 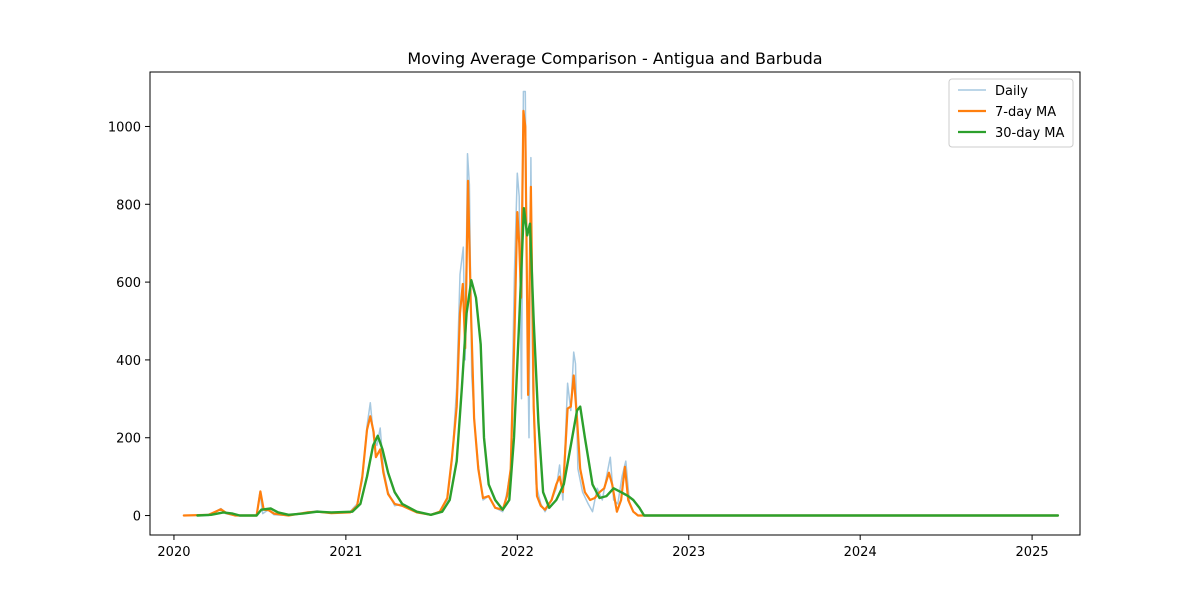 I want to click on legend-label-3: 30-day MA, so click(x=1029, y=133).